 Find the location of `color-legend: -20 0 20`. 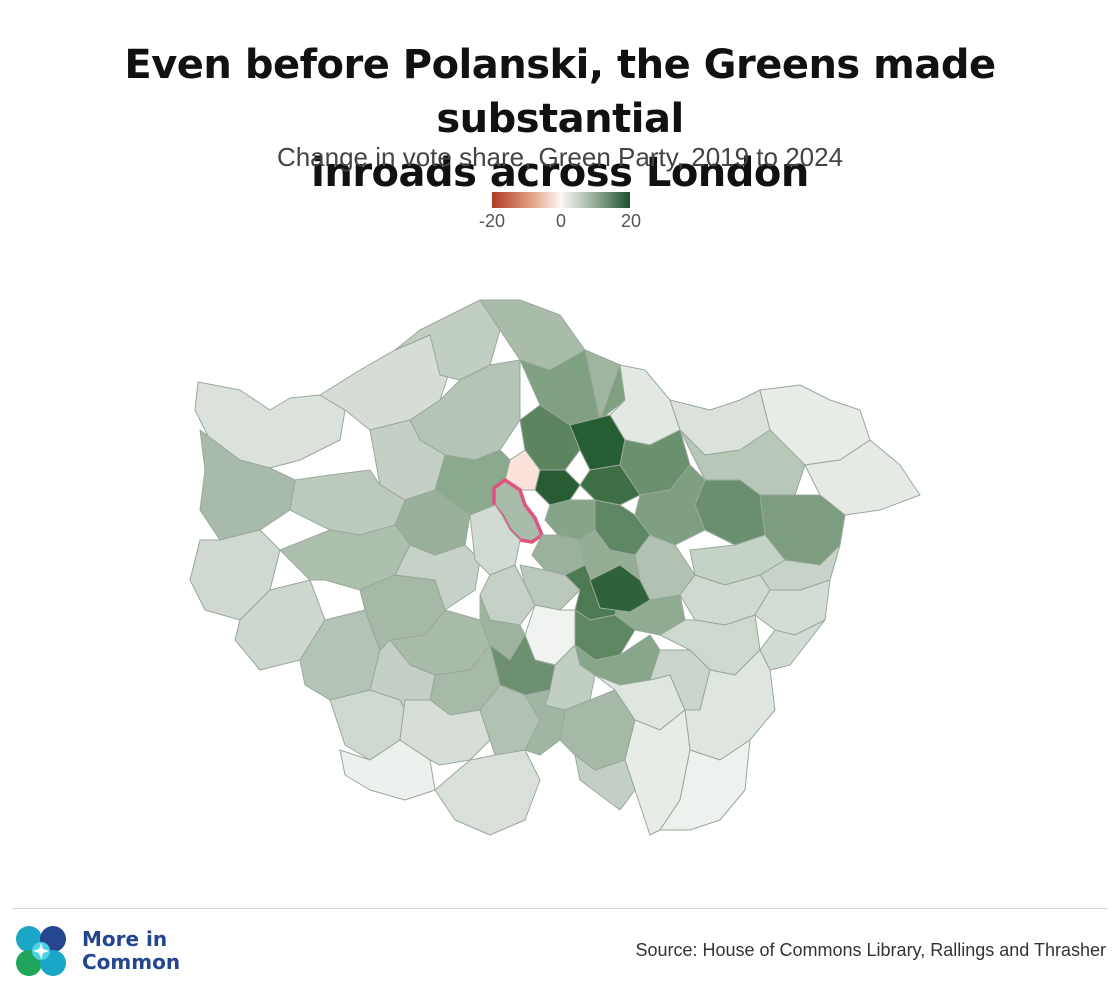

color-legend: -20 0 20 is located at coordinates (560, 214).